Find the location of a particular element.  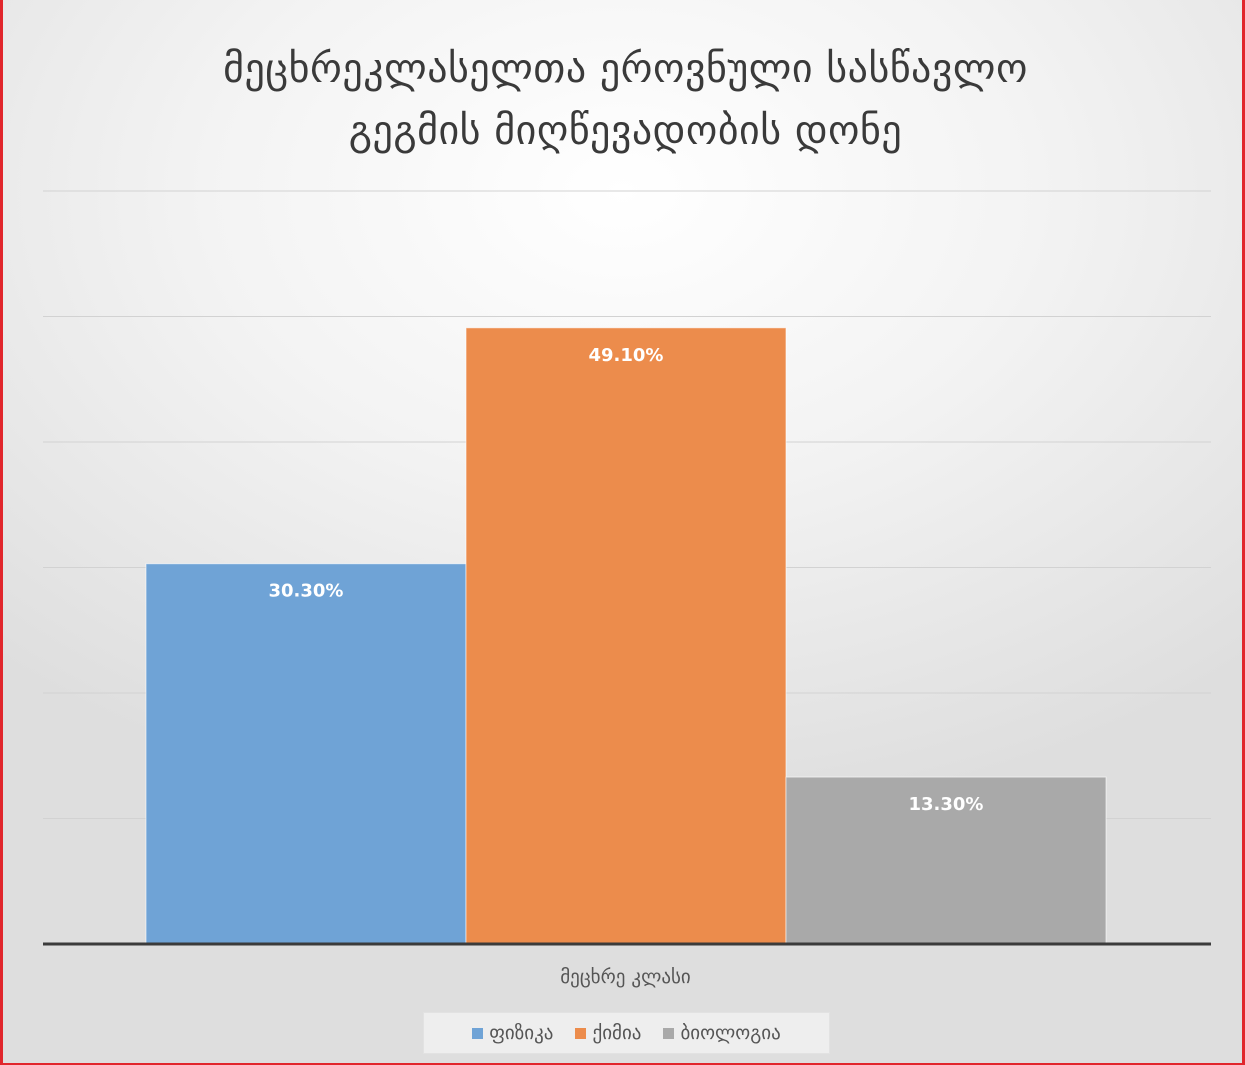

legend-swatch-physics is located at coordinates (478, 1033).